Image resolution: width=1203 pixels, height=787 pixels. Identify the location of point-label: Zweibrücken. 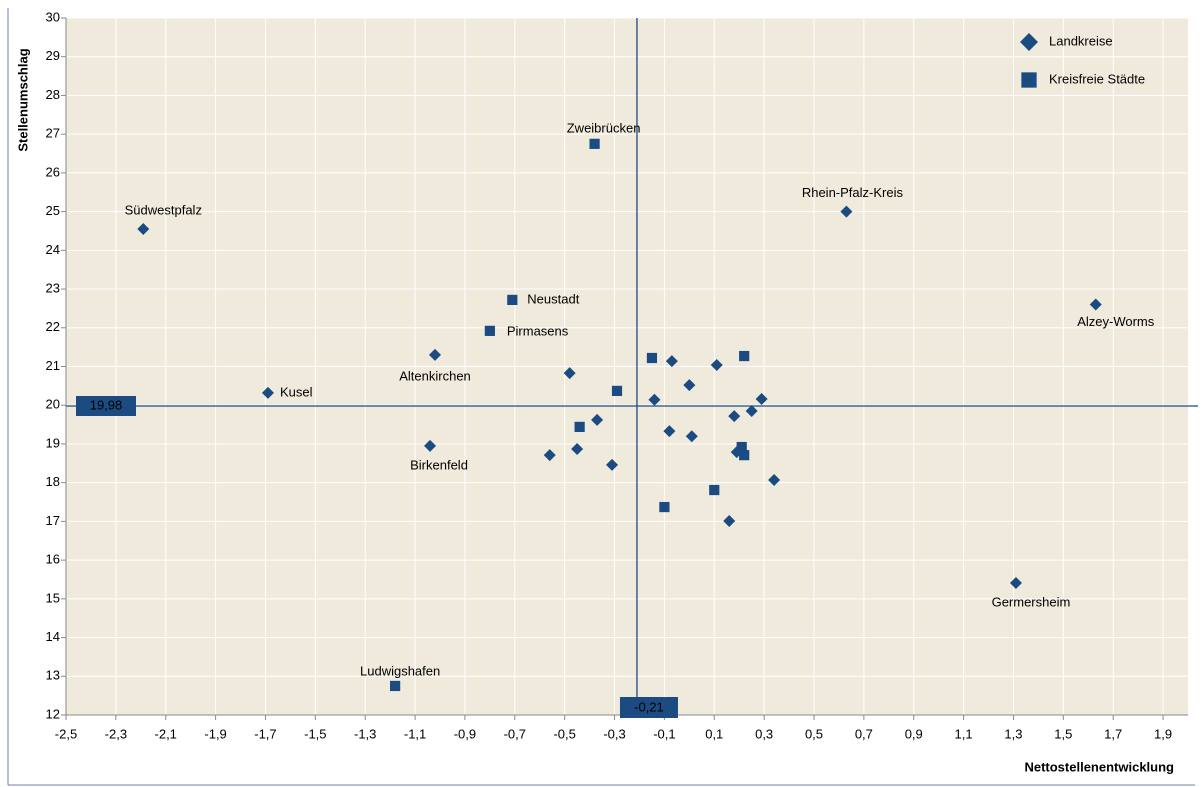
(604, 127).